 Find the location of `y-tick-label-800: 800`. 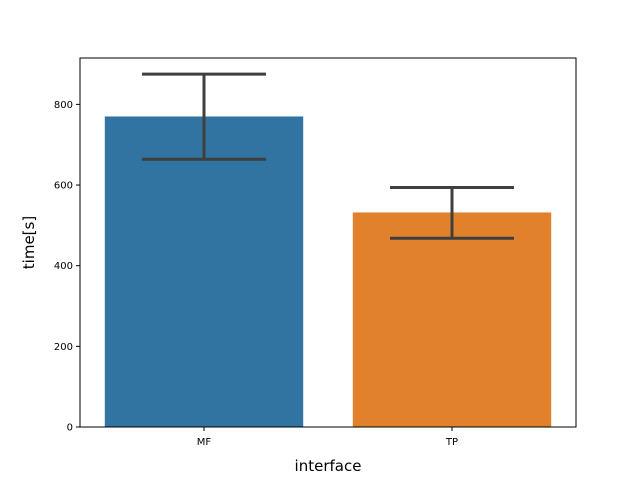

y-tick-label-800: 800 is located at coordinates (63, 105).